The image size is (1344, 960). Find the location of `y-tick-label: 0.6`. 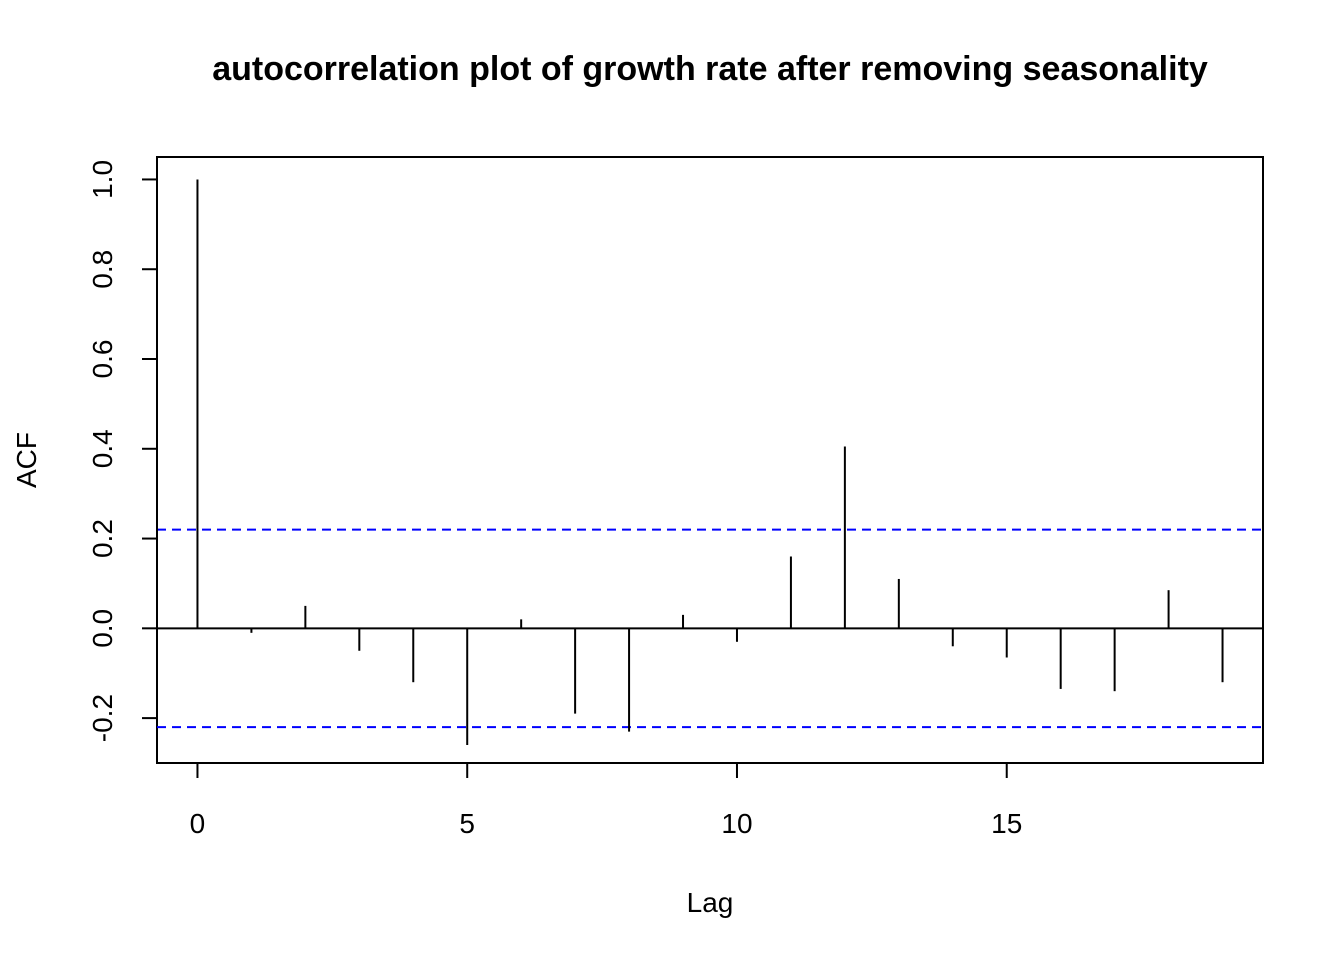

y-tick-label: 0.6 is located at coordinates (102, 359).